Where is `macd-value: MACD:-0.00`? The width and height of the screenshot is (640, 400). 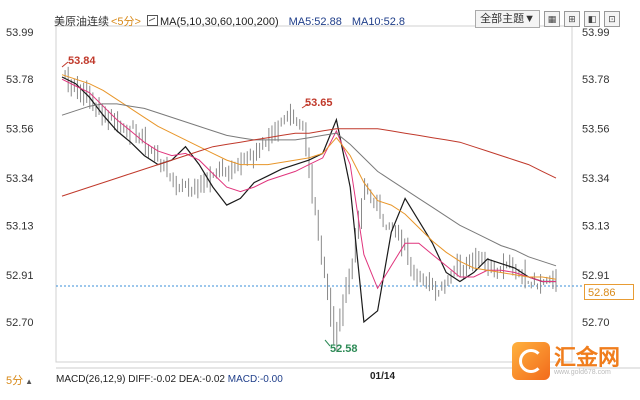 macd-value: MACD:-0.00 is located at coordinates (255, 379).